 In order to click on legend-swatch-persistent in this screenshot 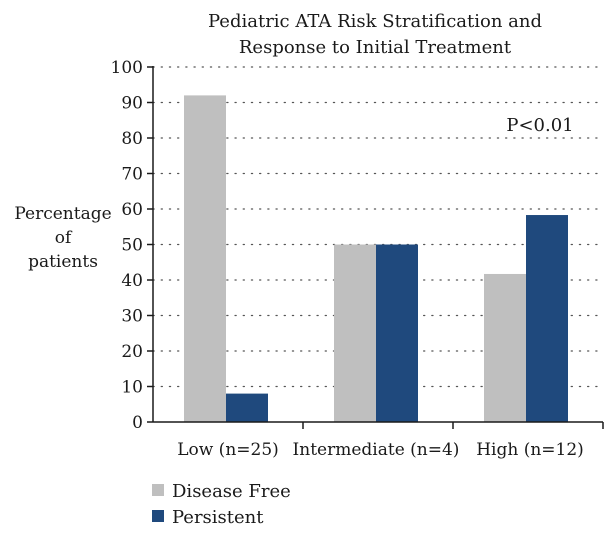, I will do `click(158, 516)`.